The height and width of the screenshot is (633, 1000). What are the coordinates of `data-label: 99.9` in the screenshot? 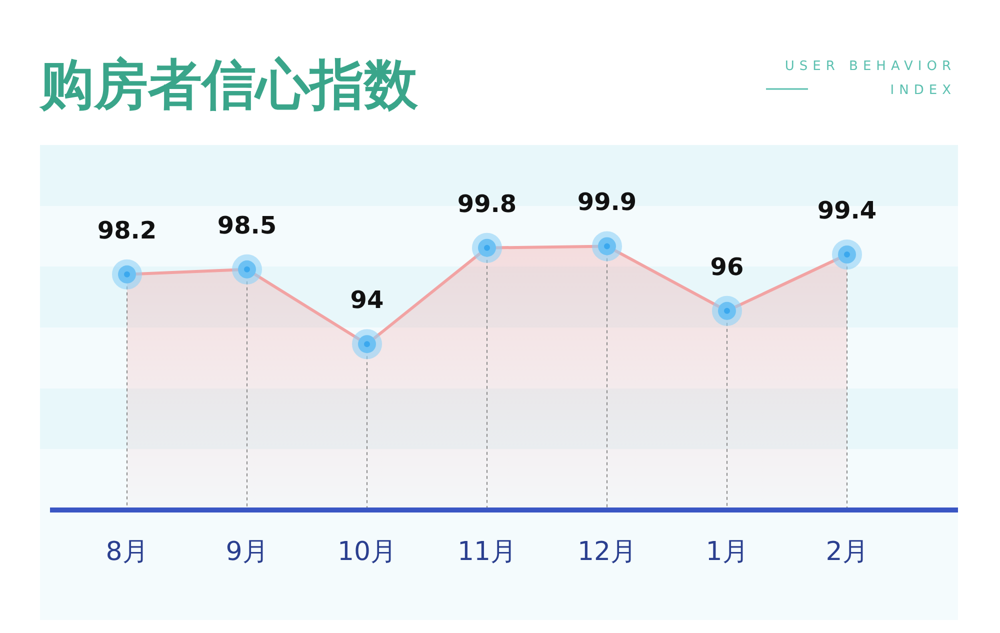 It's located at (607, 202).